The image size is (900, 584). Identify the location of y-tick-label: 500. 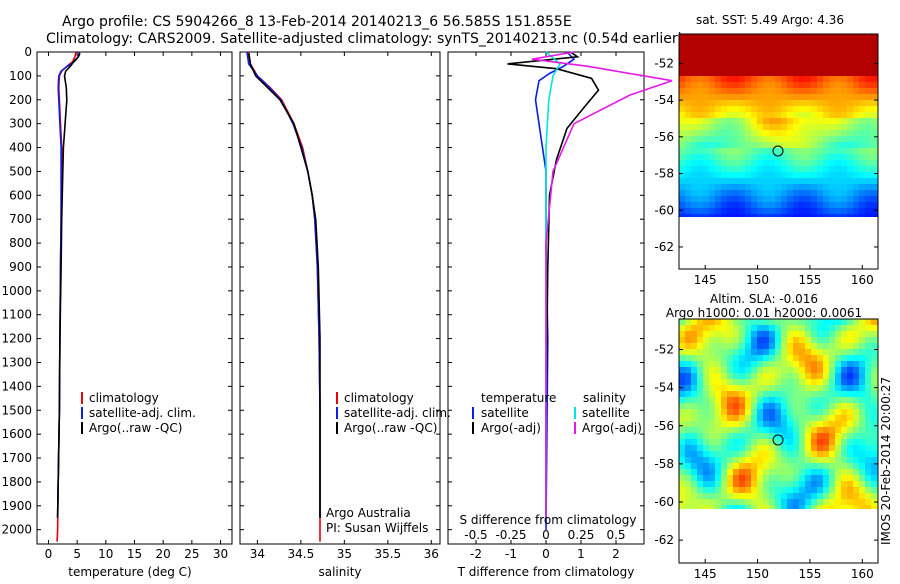
(20, 171).